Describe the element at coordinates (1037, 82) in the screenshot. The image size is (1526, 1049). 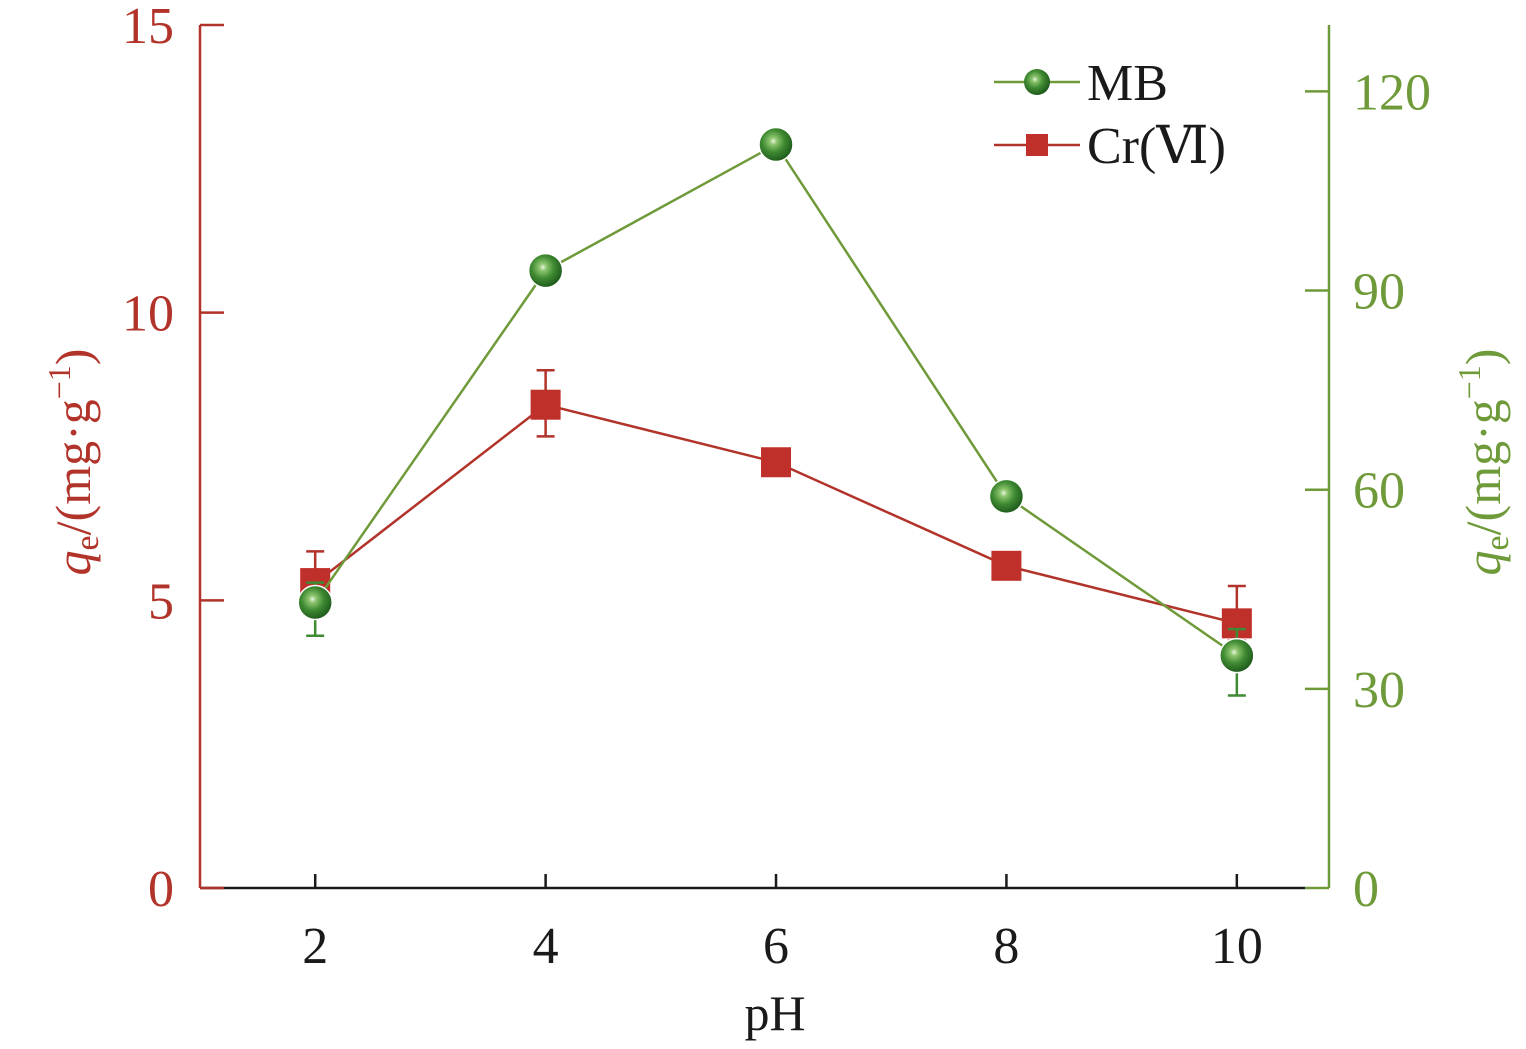
I see `legend-mb-marker` at that location.